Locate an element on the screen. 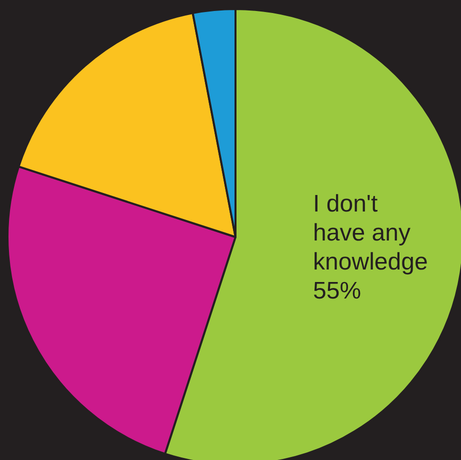 The image size is (461, 460). data-label: 55% is located at coordinates (337, 291).